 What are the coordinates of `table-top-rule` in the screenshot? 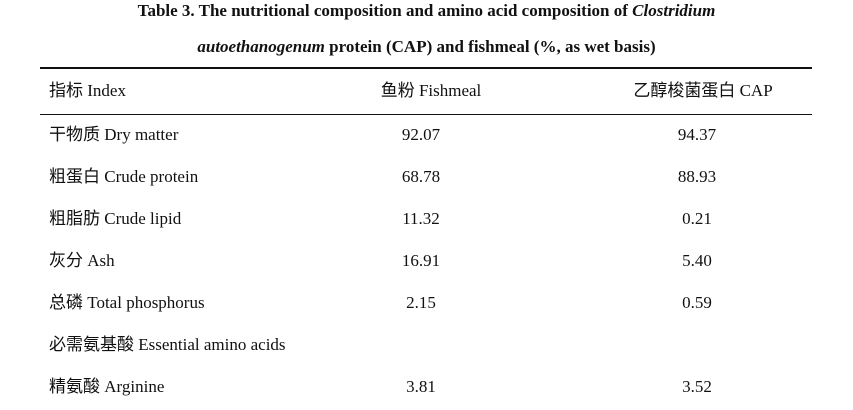 It's located at (426, 68).